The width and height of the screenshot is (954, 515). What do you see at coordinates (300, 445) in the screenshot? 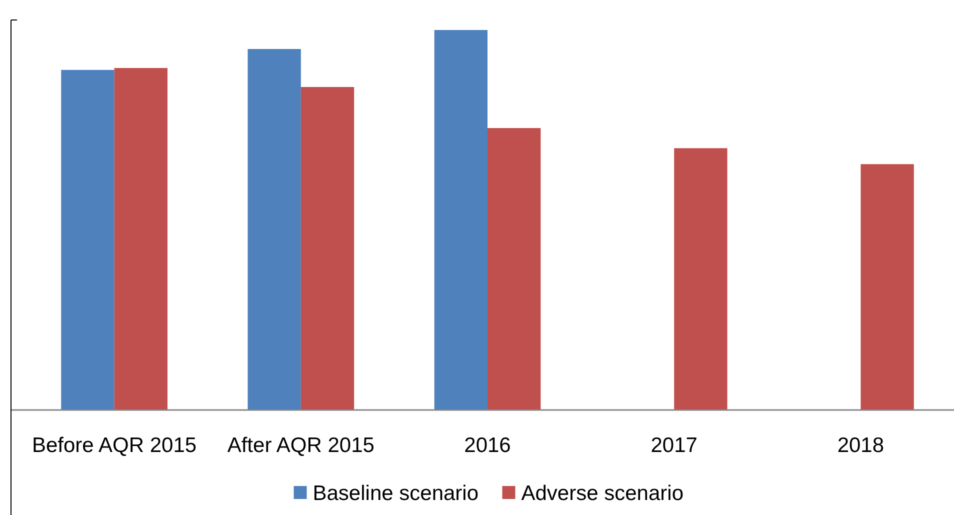
I see `x-tick-label: After AQR 2015` at bounding box center [300, 445].